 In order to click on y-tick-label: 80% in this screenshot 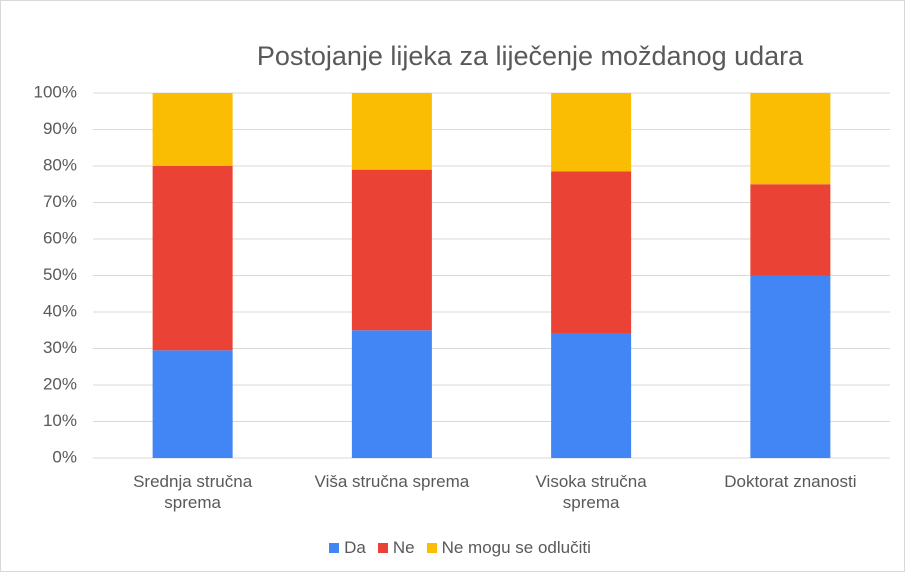, I will do `click(60, 164)`.